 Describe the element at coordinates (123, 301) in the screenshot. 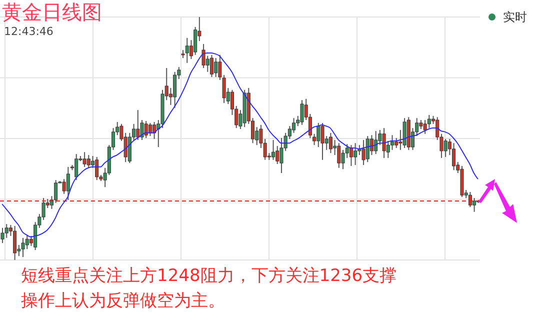

I see `text: 操作上认为反弹做空为主。` at that location.